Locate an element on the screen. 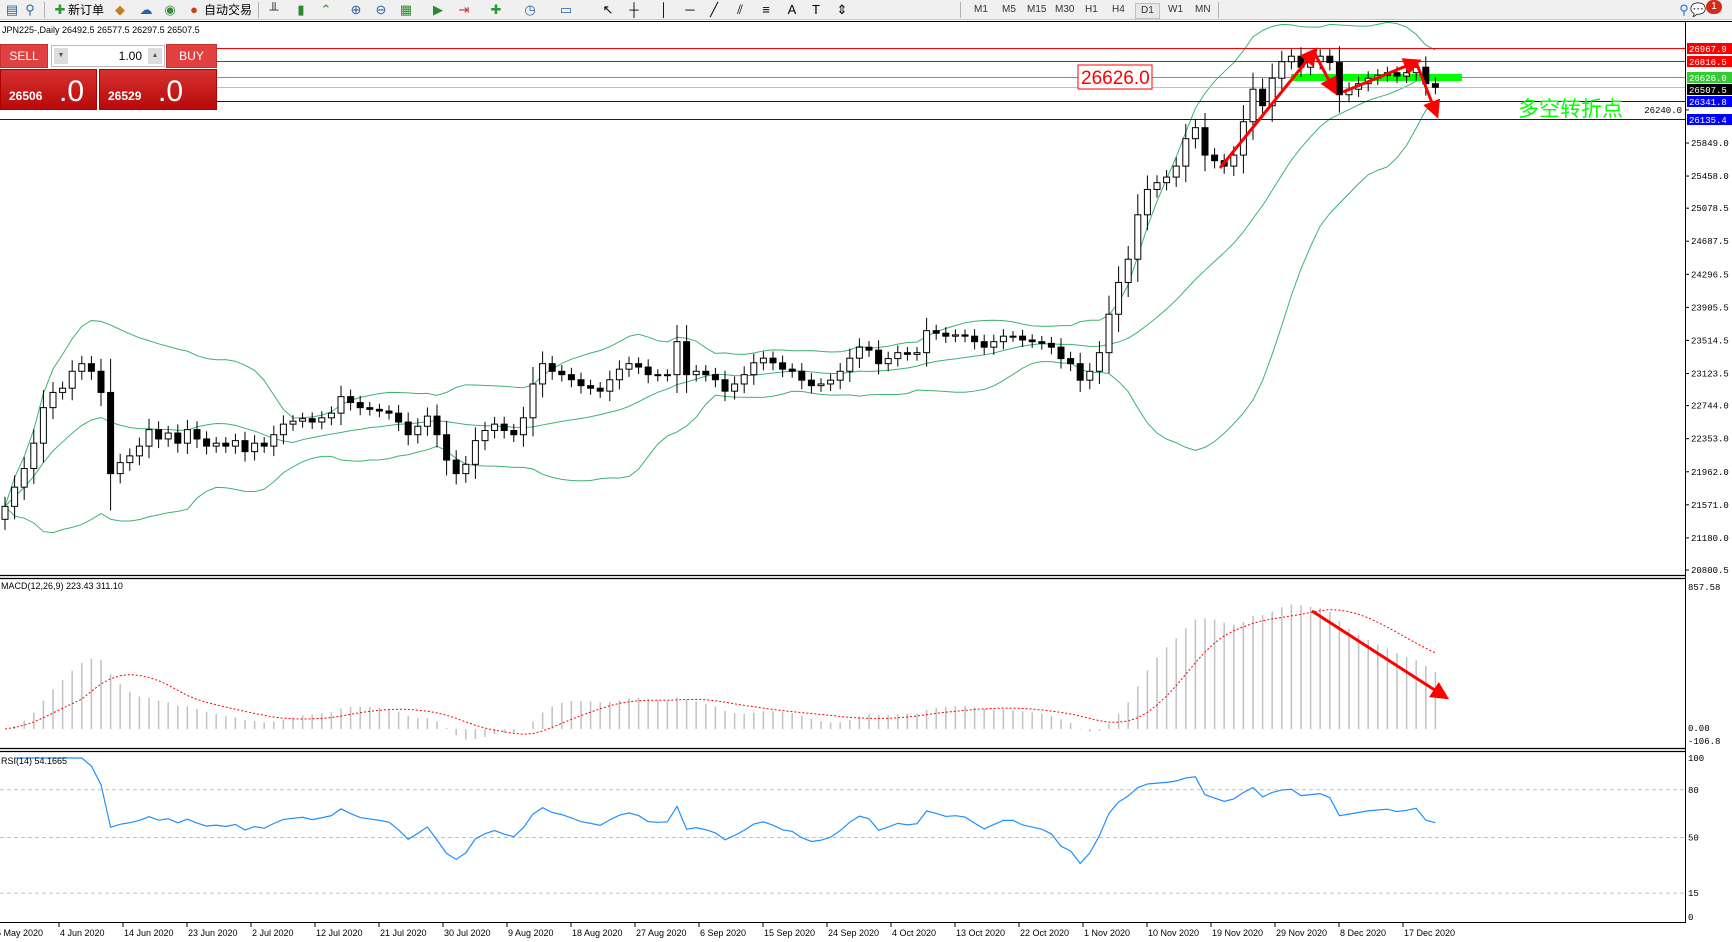 This screenshot has height=942, width=1732. date-label: 15 Sep 2020 is located at coordinates (789, 933).